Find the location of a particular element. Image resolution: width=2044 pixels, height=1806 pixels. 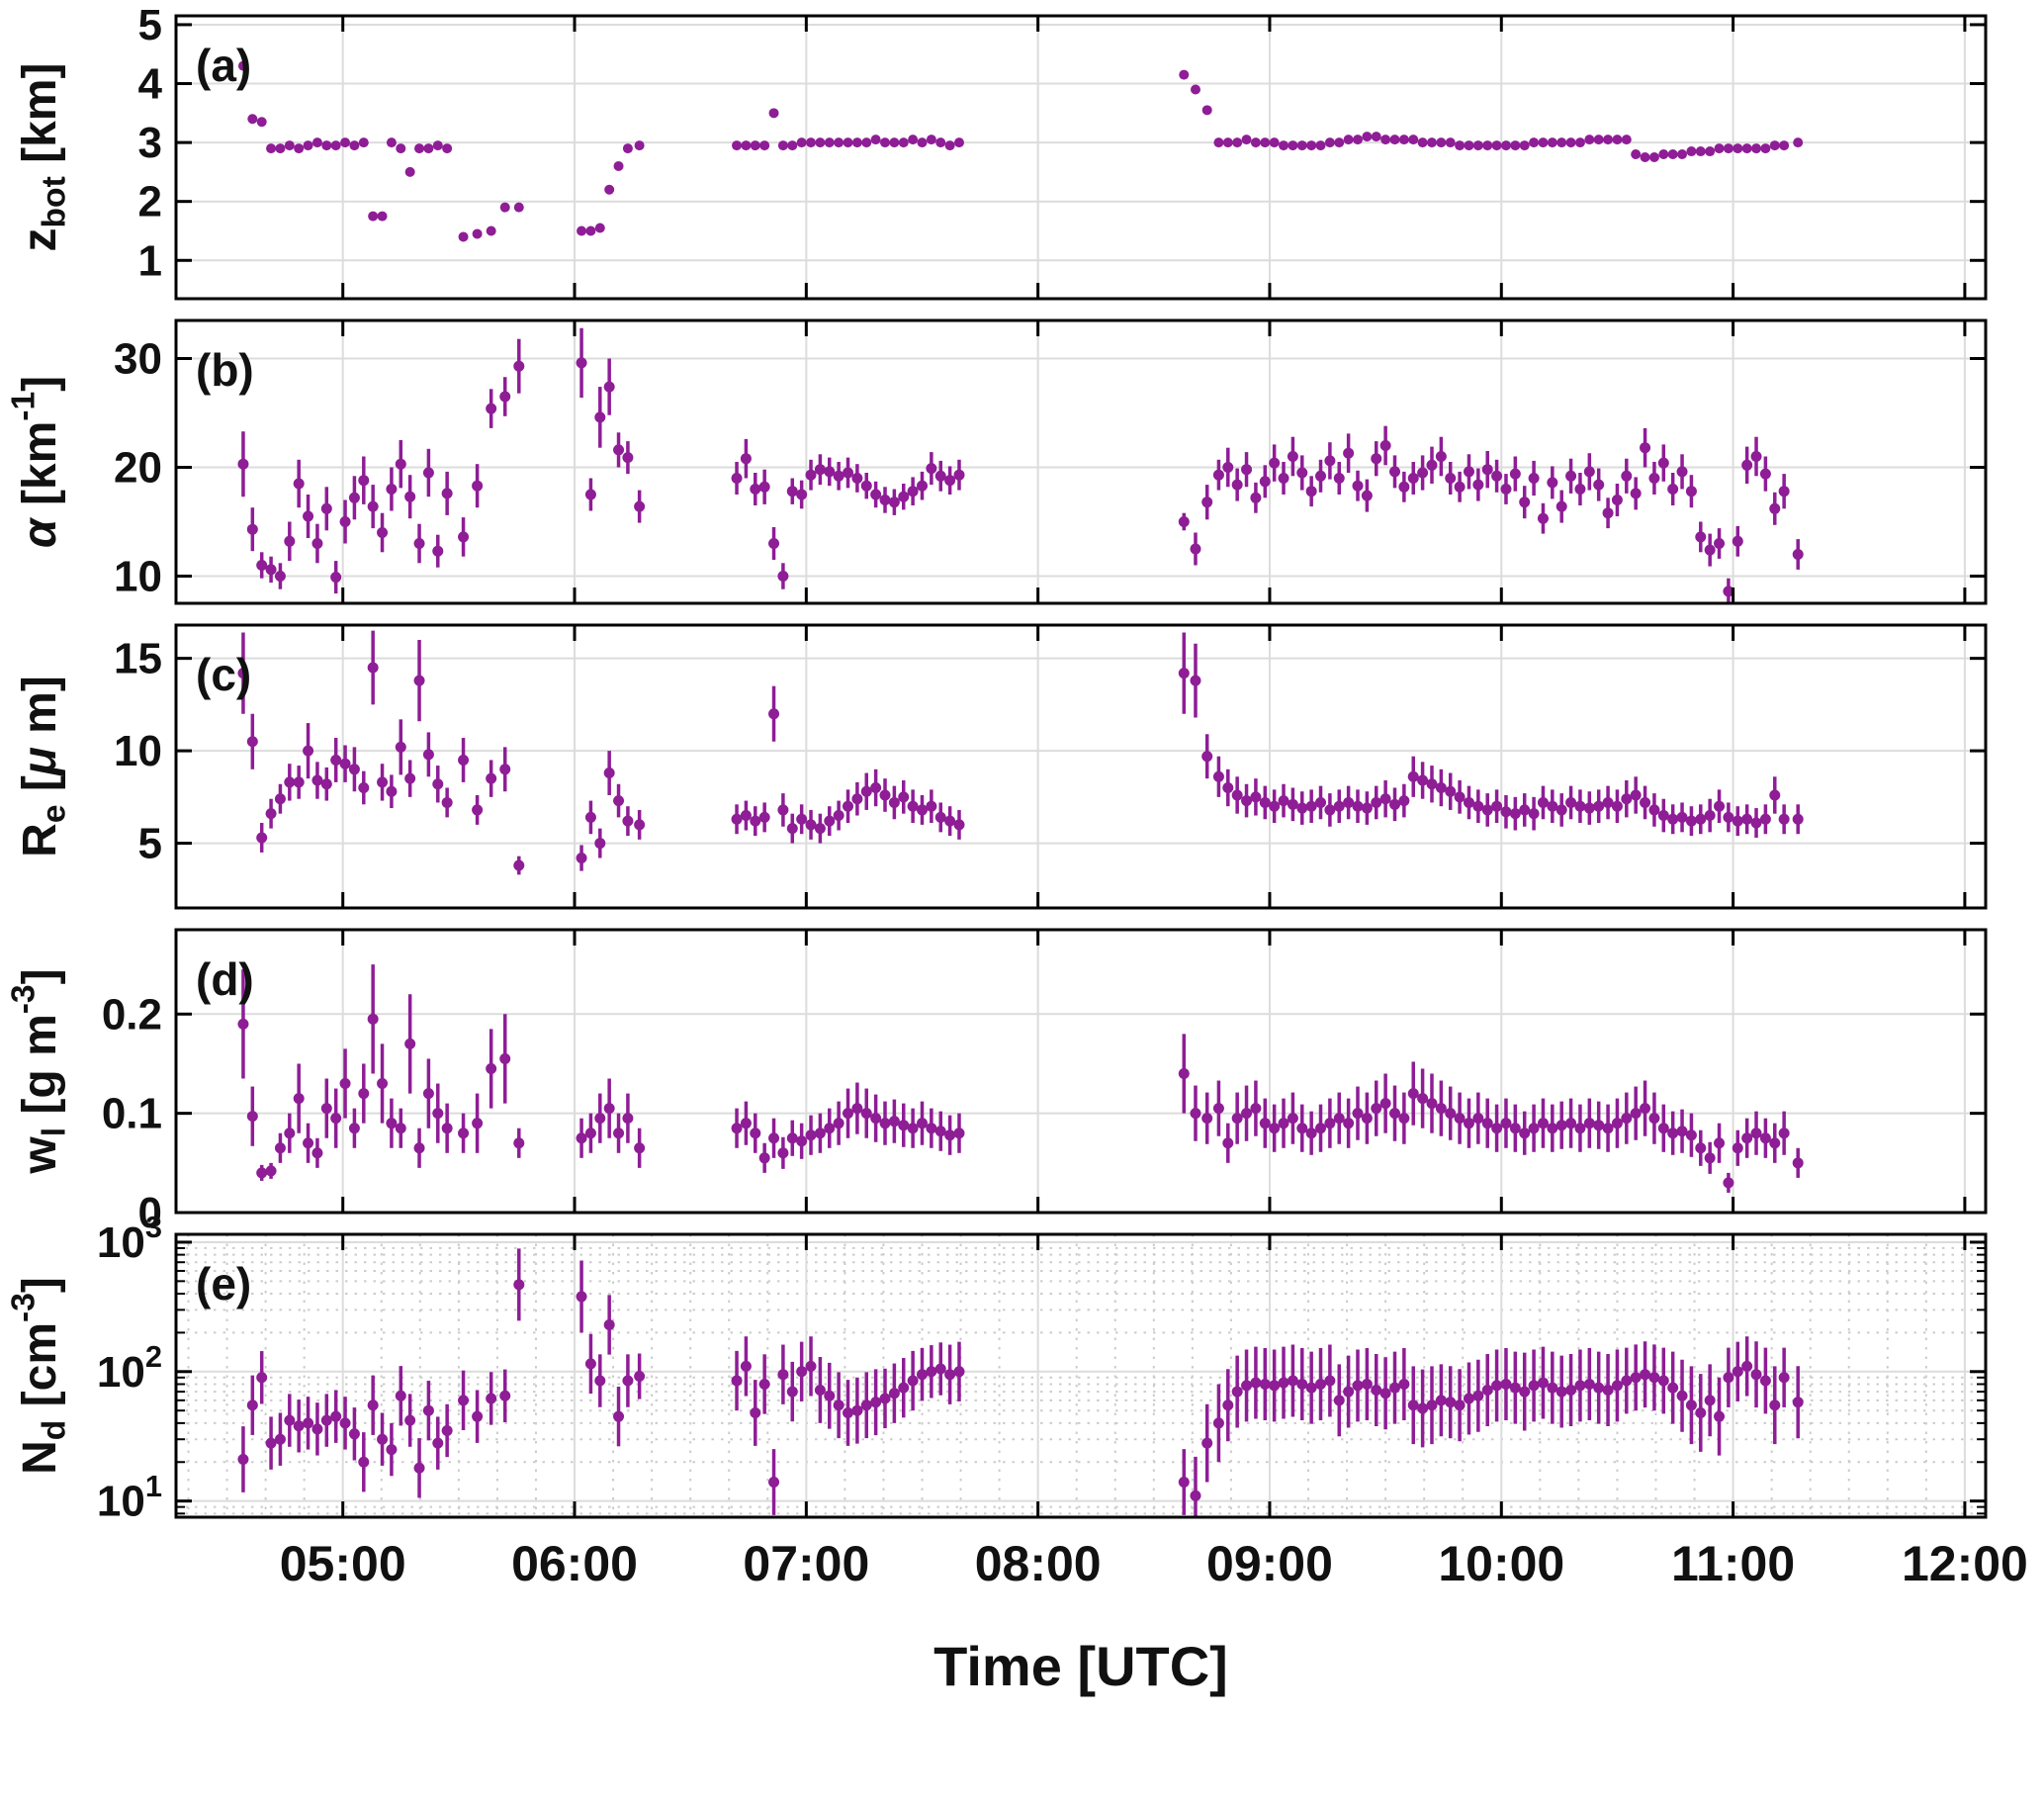

x-tick-label-5: 10:00 is located at coordinates (1501, 1563).